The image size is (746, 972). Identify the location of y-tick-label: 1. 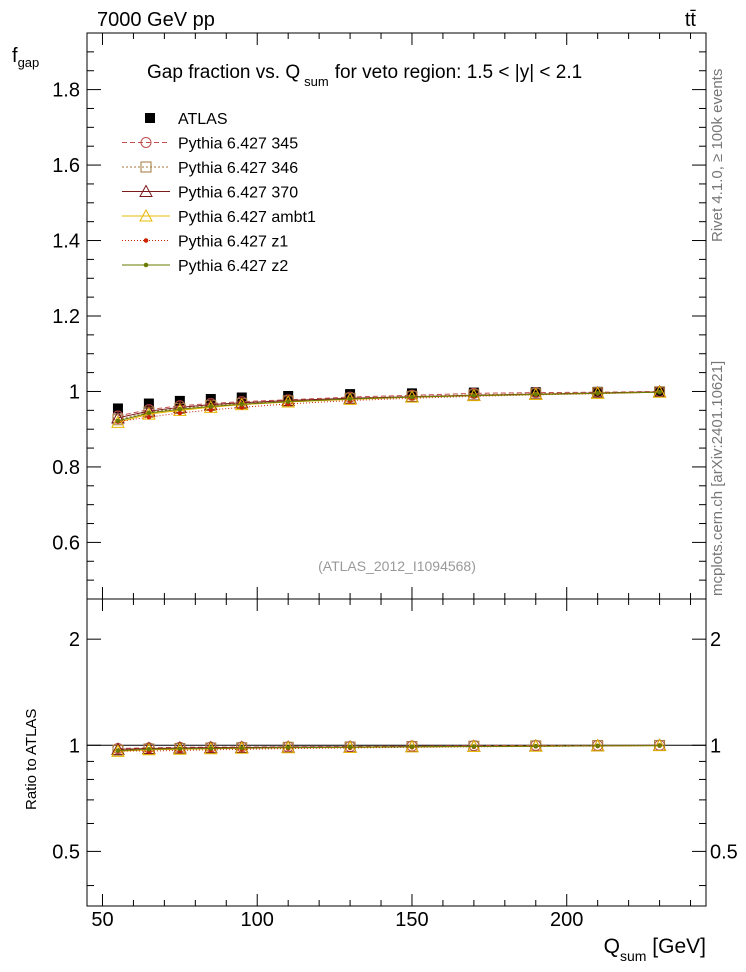
(74, 392).